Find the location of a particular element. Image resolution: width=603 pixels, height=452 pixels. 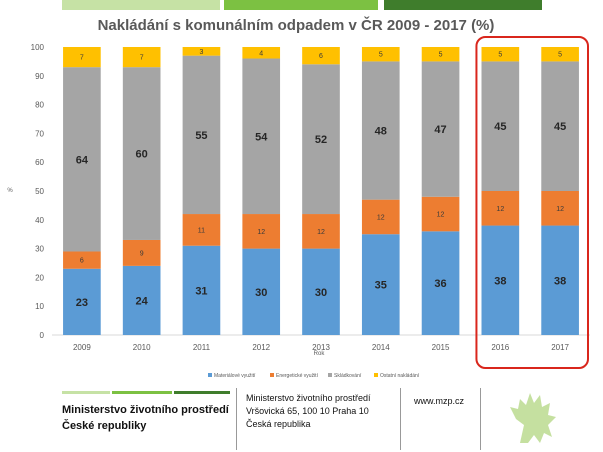

x-tick-label: 2015 is located at coordinates (441, 347).